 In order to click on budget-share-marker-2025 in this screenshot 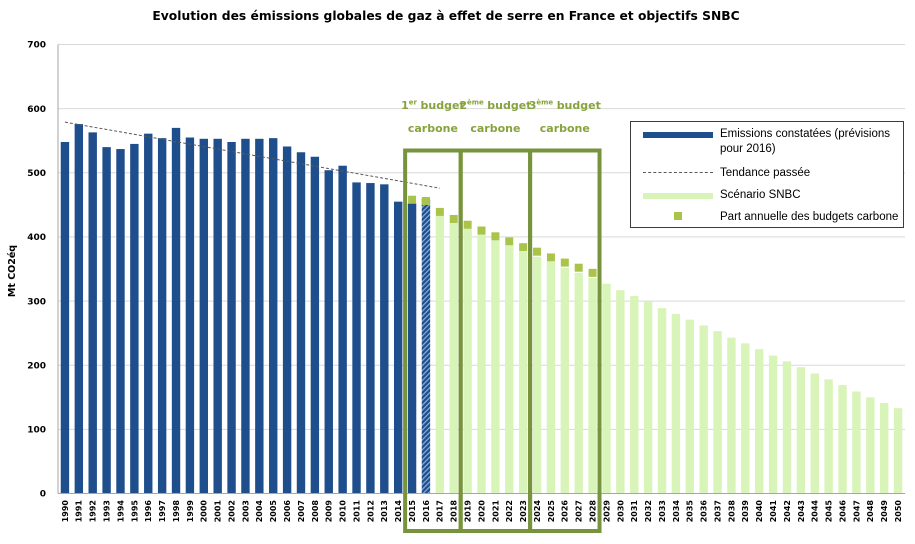, I will do `click(550, 257)`.